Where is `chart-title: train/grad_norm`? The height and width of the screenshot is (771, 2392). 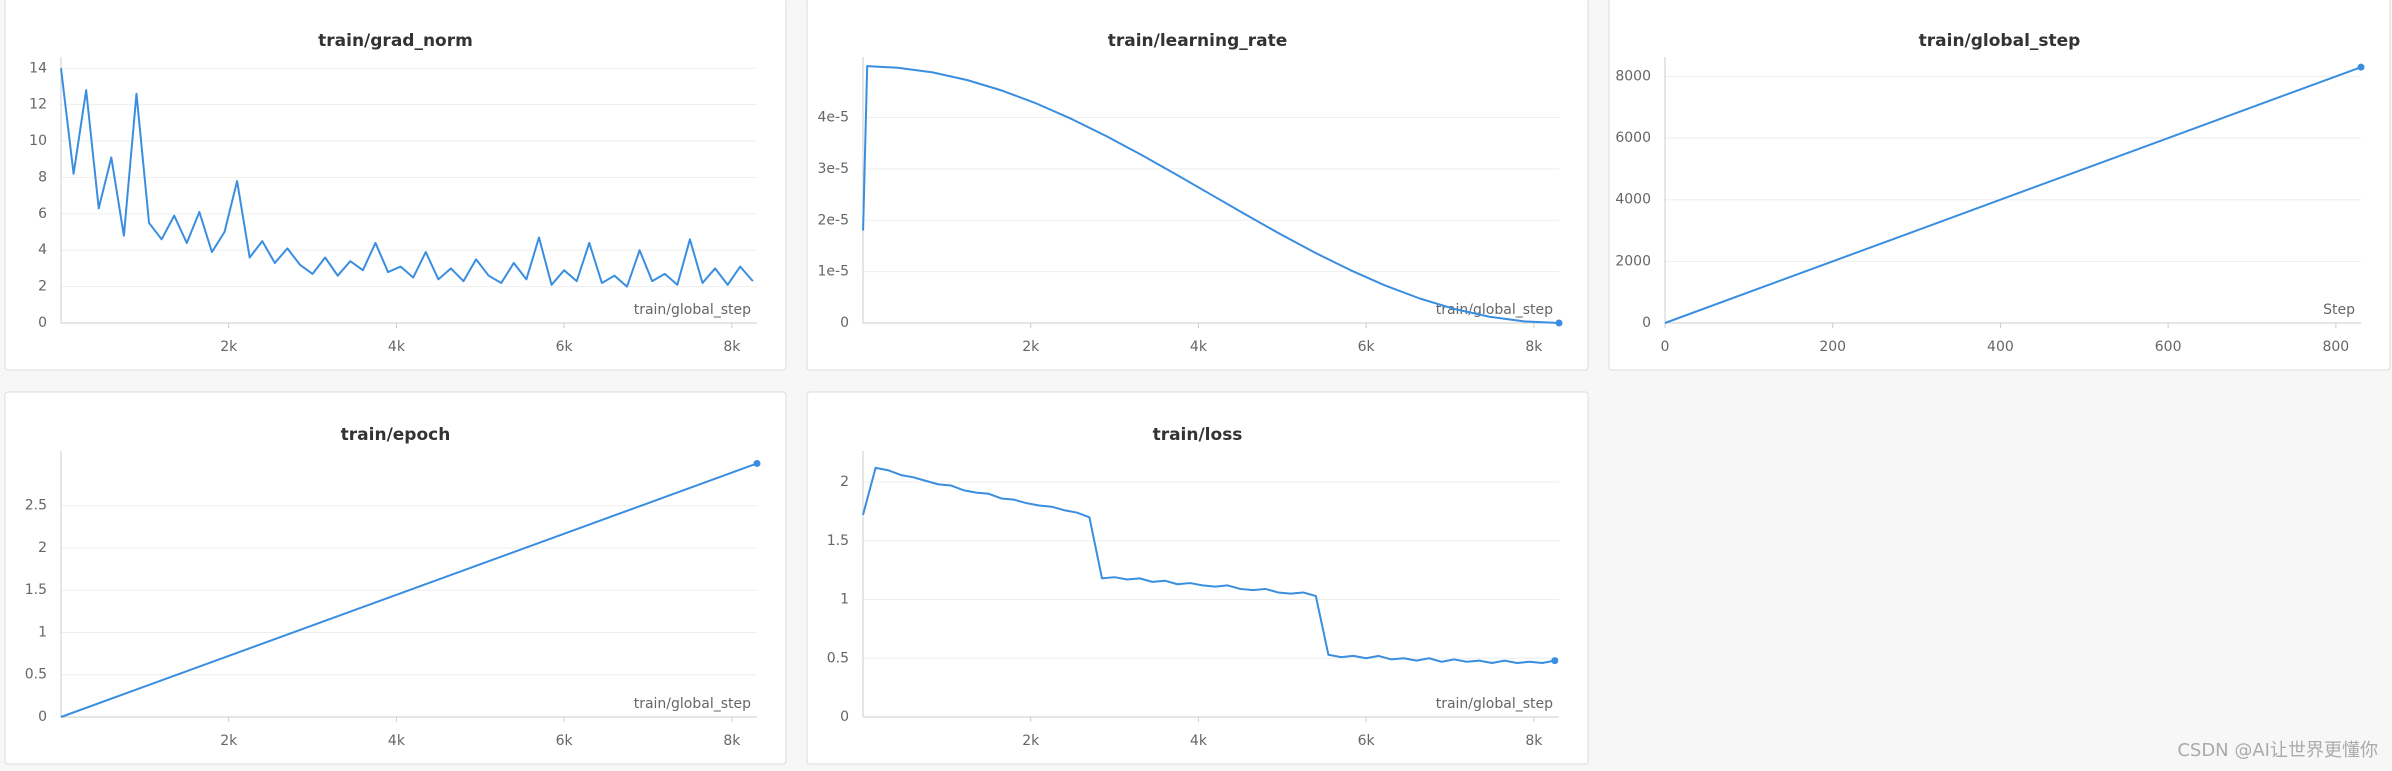 chart-title: train/grad_norm is located at coordinates (395, 41).